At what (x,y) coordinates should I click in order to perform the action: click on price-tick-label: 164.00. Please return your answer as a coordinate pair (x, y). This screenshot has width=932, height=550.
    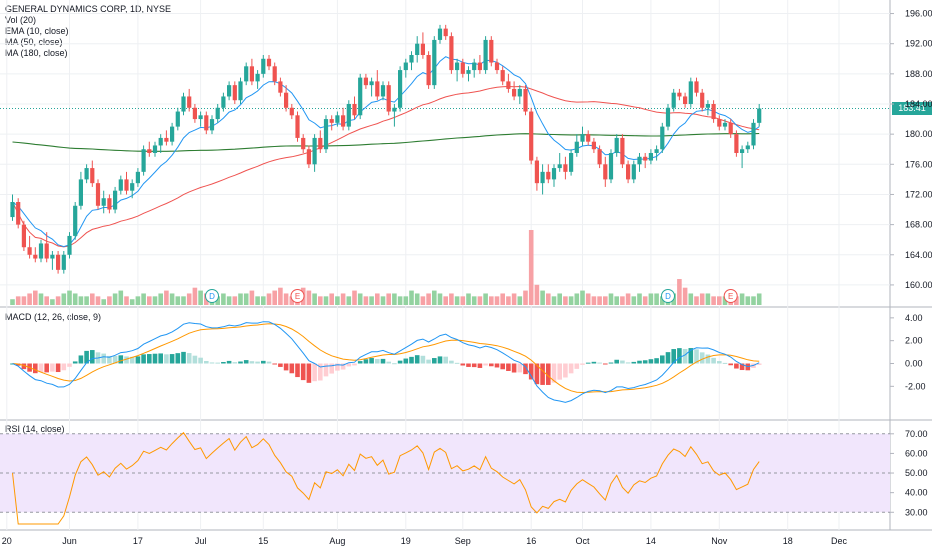
    Looking at the image, I should click on (918, 255).